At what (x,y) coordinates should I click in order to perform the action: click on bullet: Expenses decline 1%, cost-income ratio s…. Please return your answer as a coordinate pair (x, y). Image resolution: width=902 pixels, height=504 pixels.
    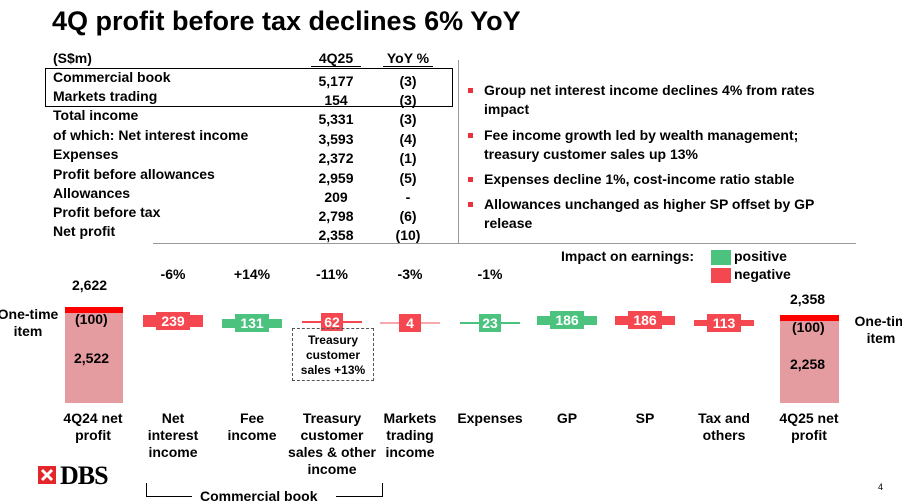
    Looking at the image, I should click on (660, 179).